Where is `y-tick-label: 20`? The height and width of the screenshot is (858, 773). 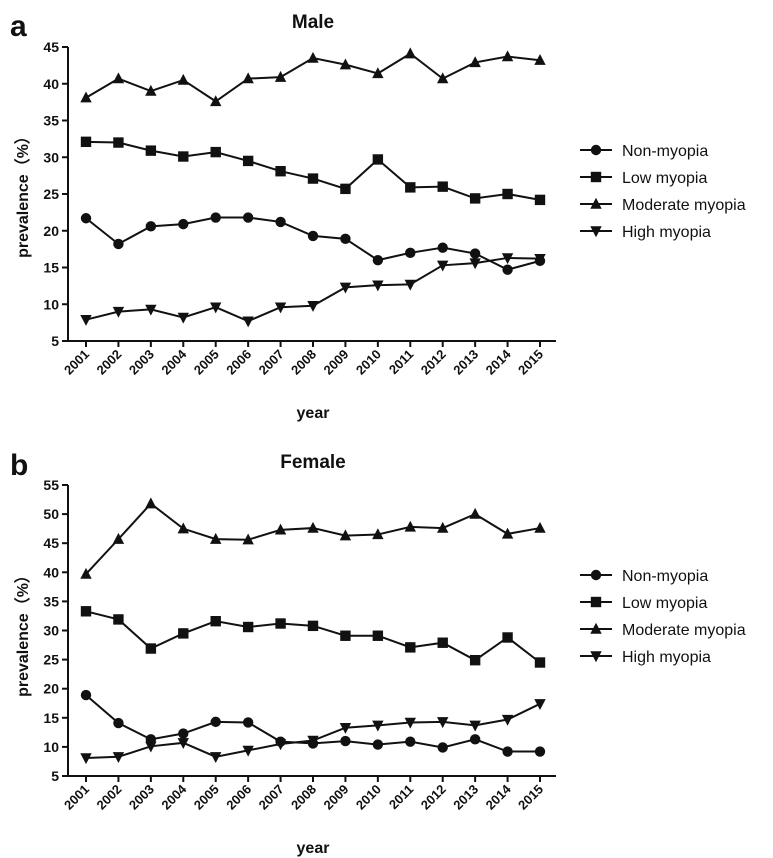
y-tick-label: 20 is located at coordinates (51, 689).